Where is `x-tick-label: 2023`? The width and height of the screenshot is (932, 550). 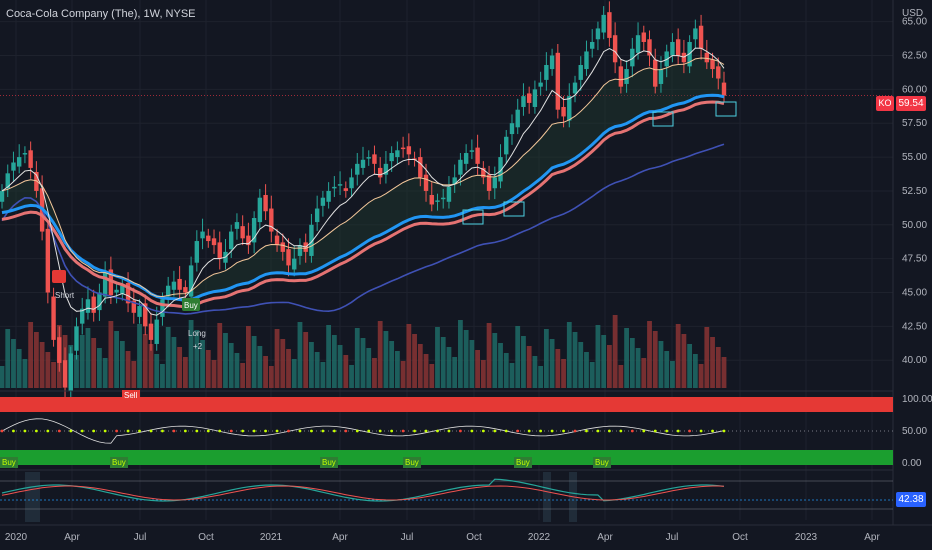 x-tick-label: 2023 is located at coordinates (806, 537).